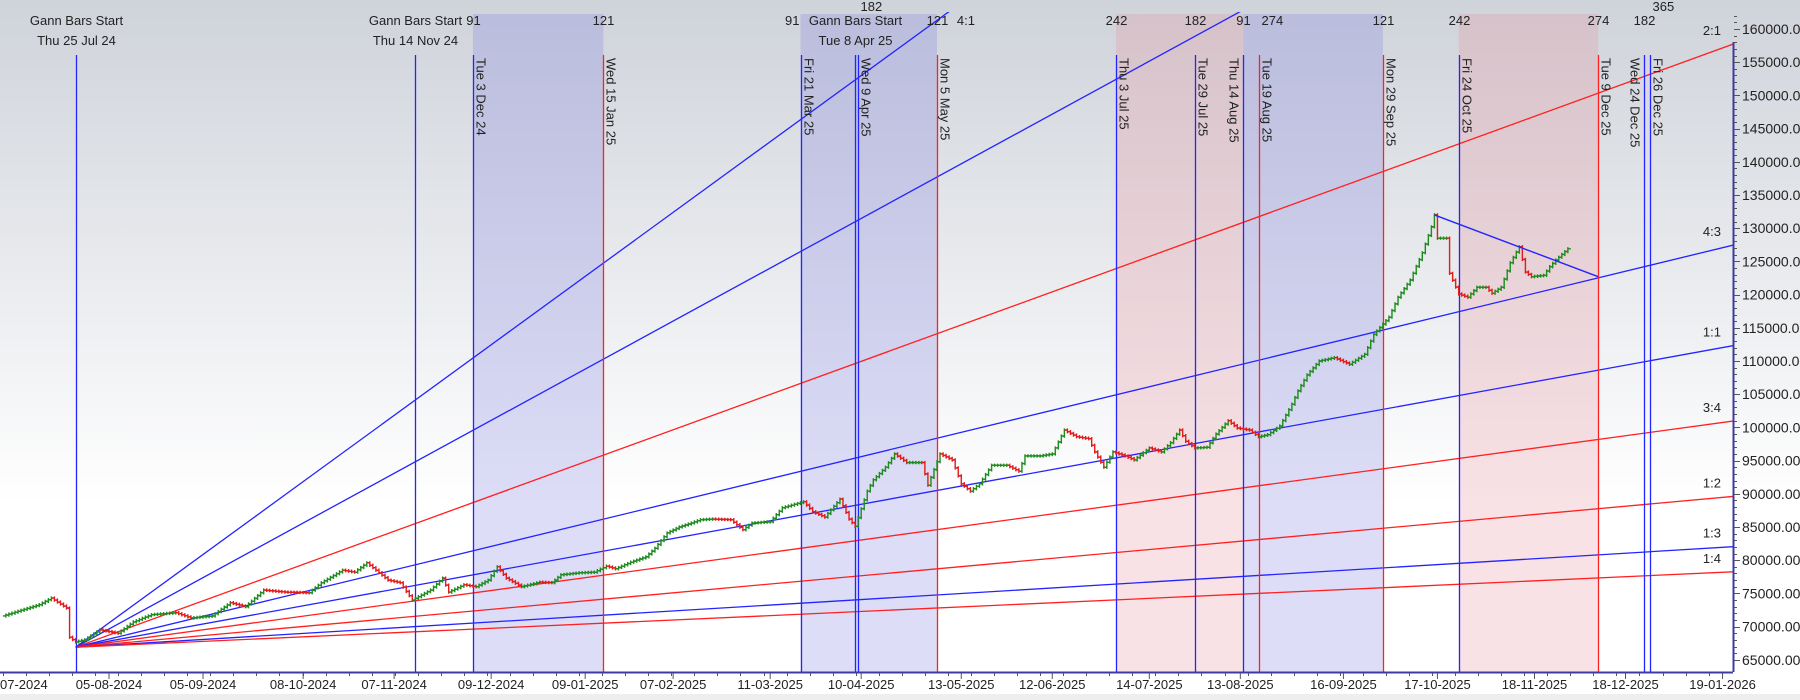  I want to click on fan-ratio-label: 1:2, so click(1712, 482).